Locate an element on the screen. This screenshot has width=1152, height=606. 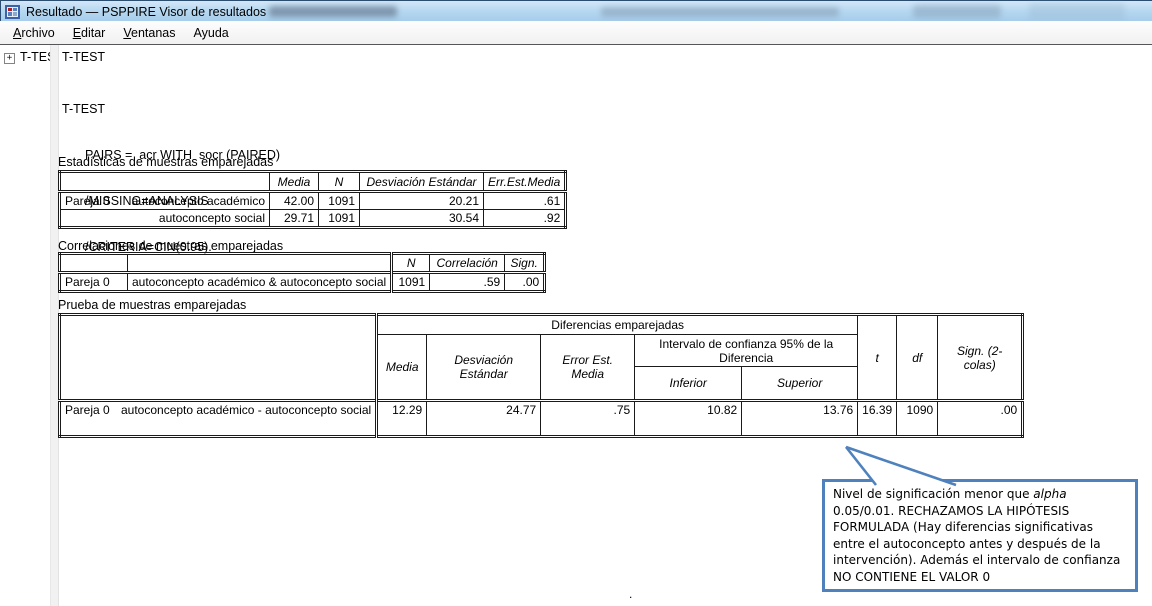
test-table-title: Prueba de muestras emparejadas is located at coordinates (152, 305).